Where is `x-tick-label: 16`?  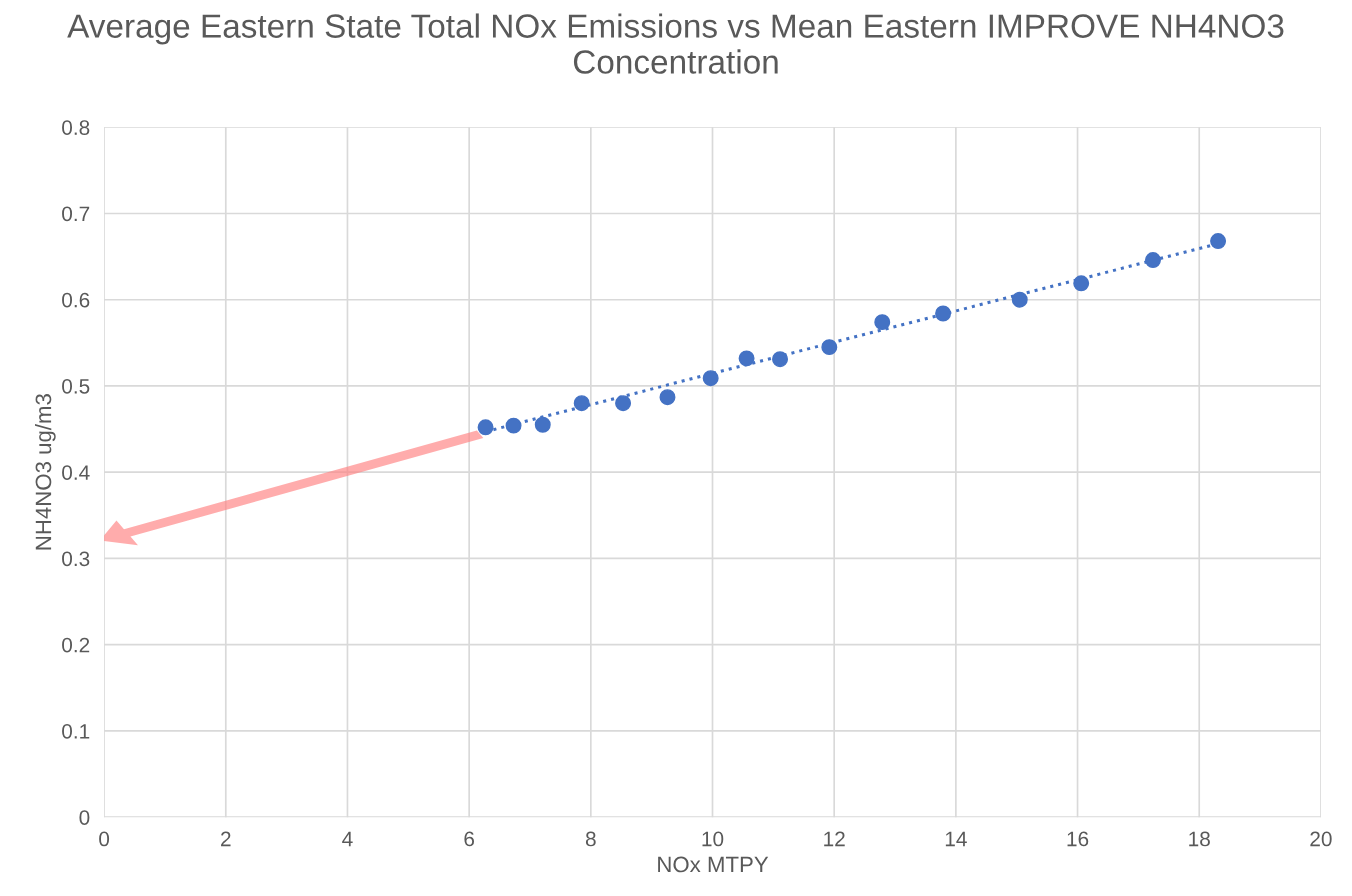
x-tick-label: 16 is located at coordinates (1078, 839).